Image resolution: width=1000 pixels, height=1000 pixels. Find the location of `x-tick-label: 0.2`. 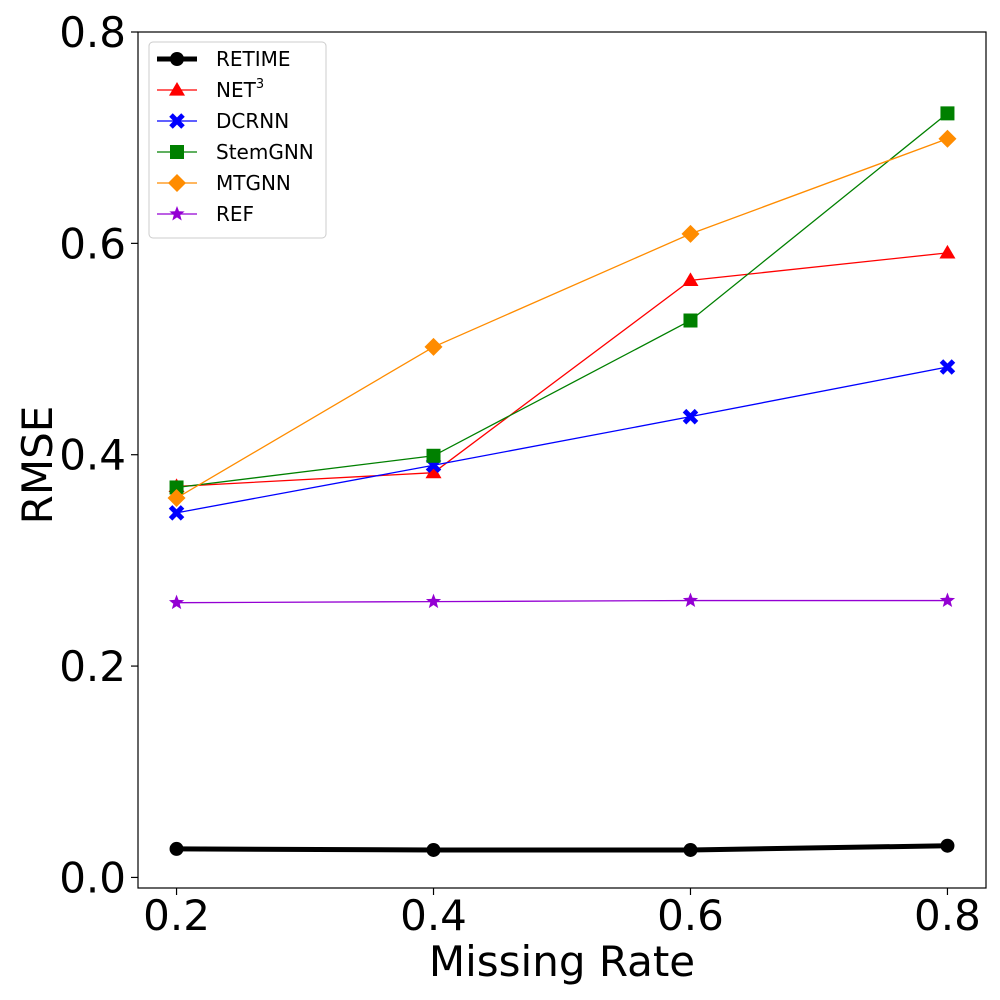

x-tick-label: 0.2 is located at coordinates (176, 915).